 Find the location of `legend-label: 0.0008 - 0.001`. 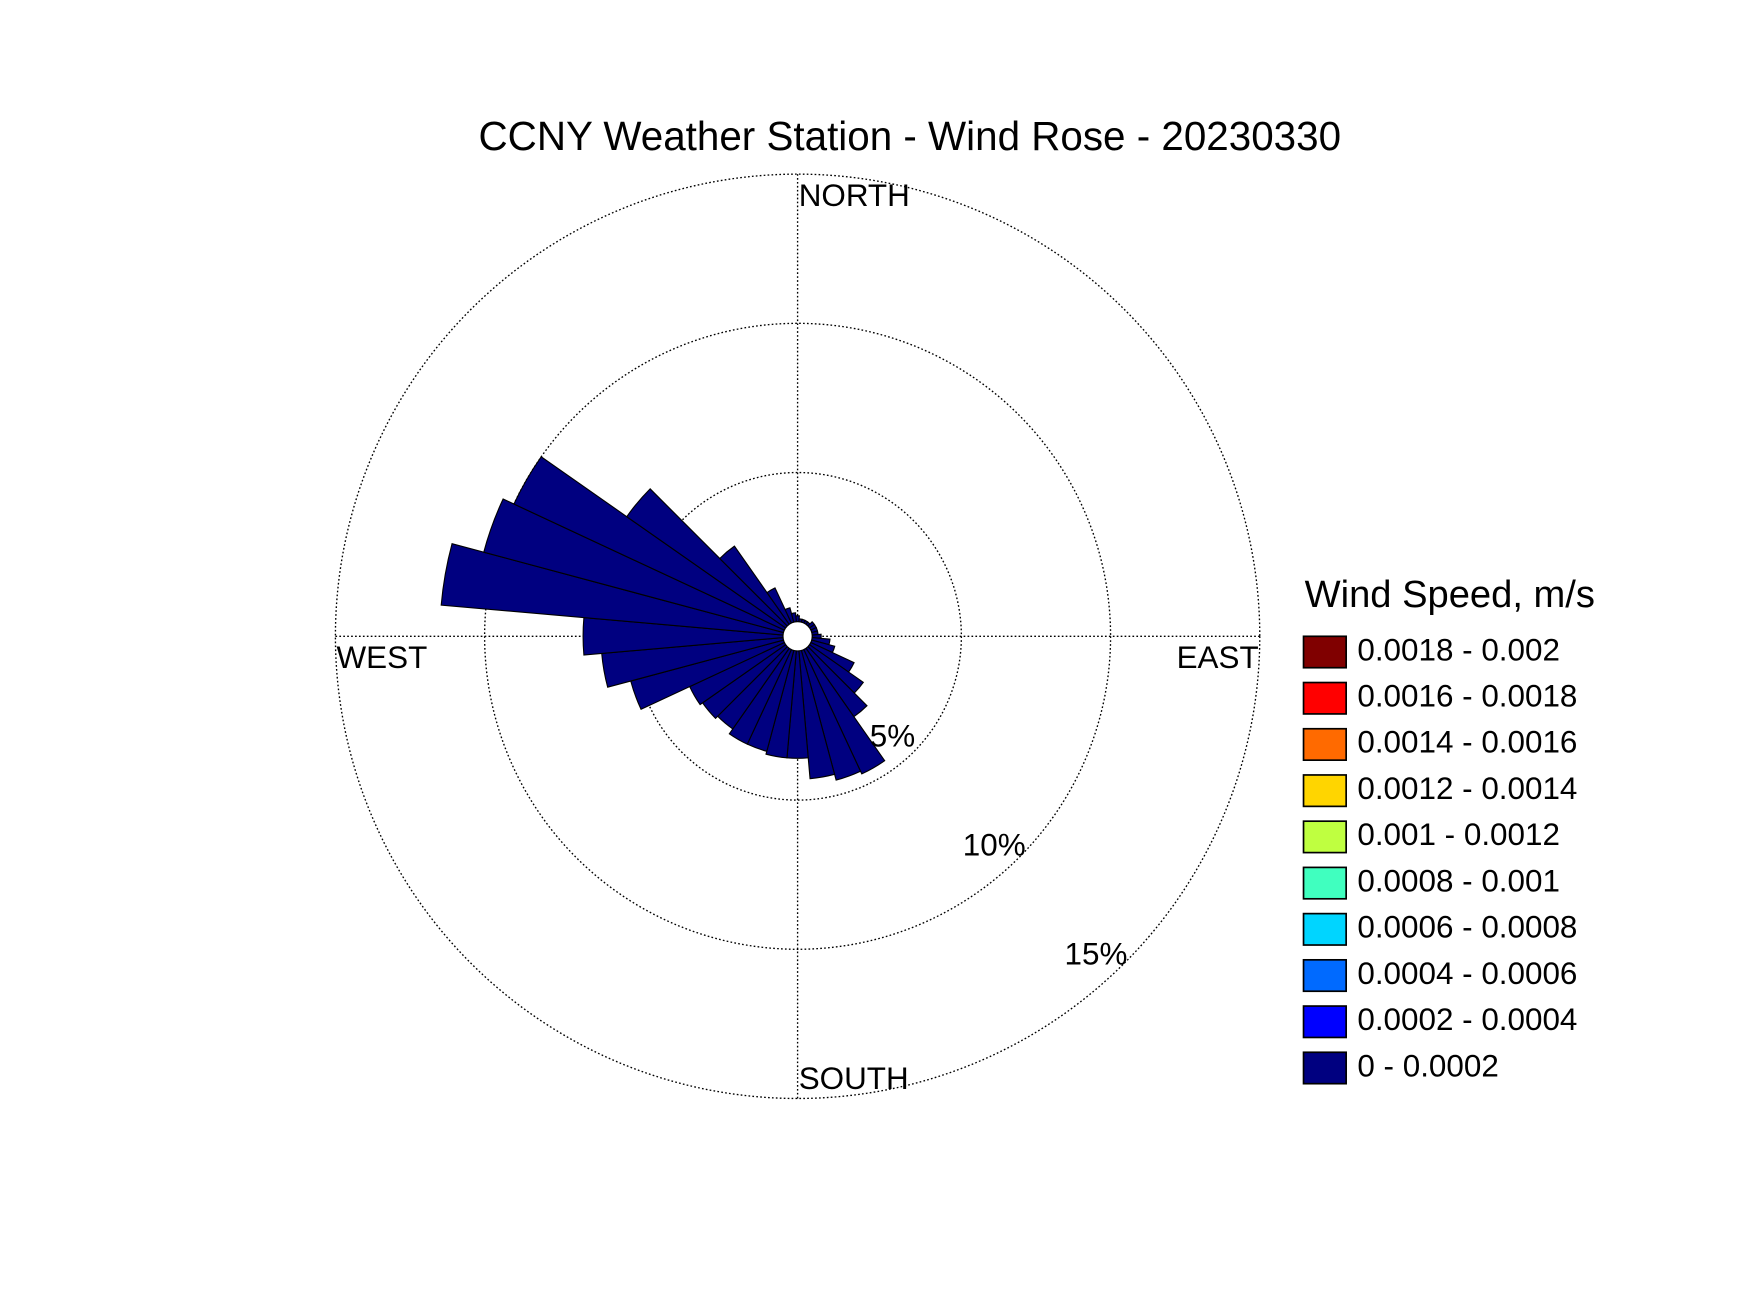

legend-label: 0.0008 - 0.001 is located at coordinates (1458, 880).